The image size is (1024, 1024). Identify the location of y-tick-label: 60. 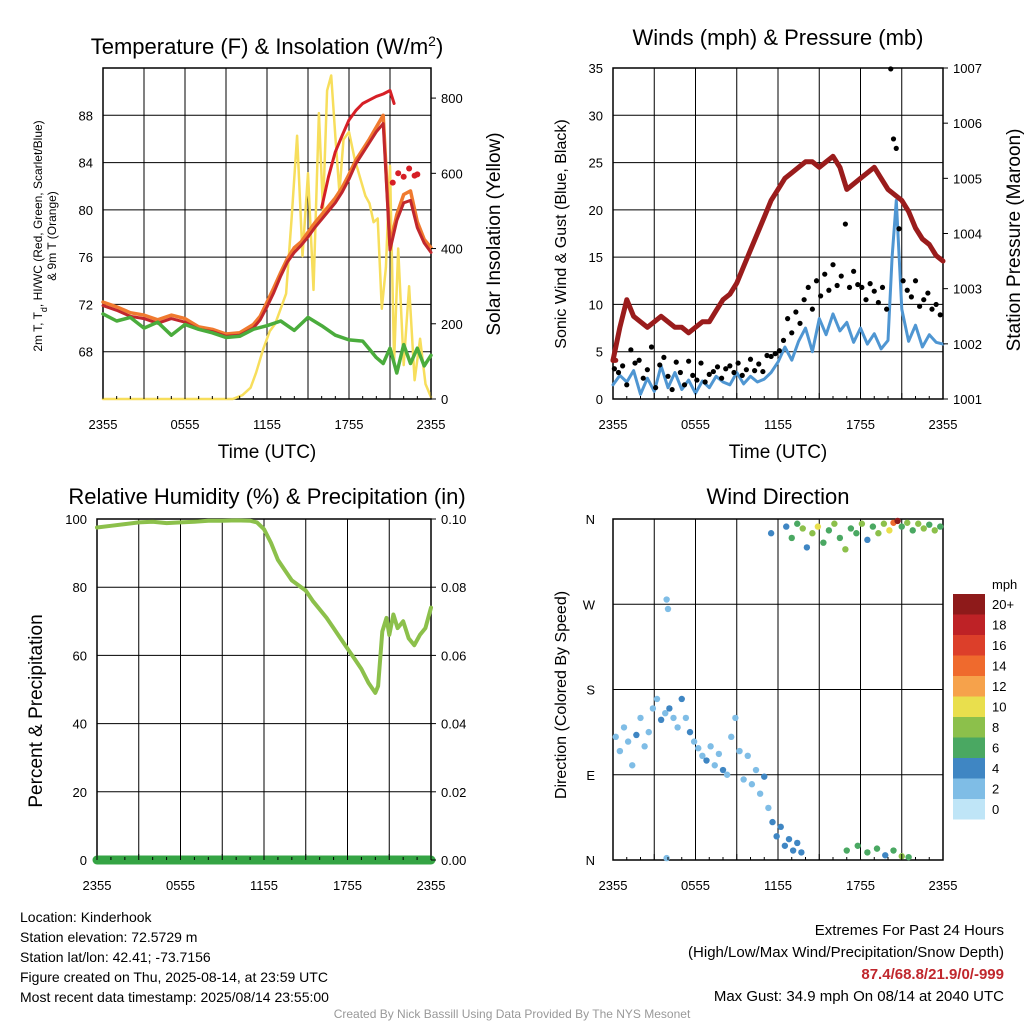
(80, 655).